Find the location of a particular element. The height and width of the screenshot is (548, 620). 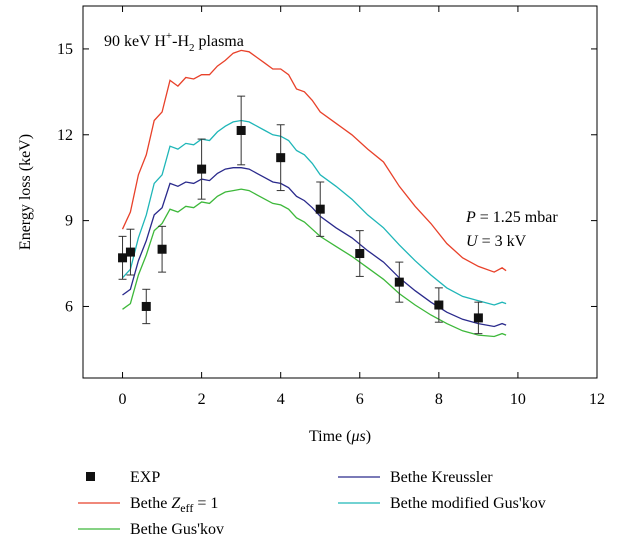

legend-item-bethe-modified-guskov: Bethe modified Gus'kov is located at coordinates (442, 503).